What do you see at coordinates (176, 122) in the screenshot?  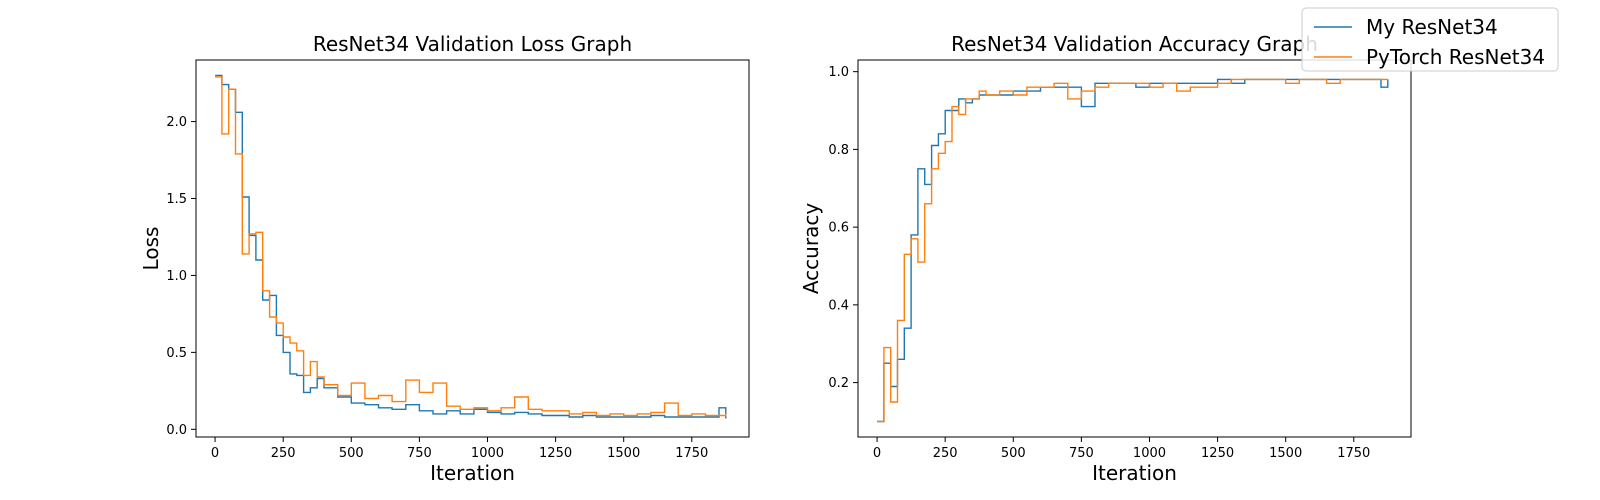 I see `y-tick-label: 2.0` at bounding box center [176, 122].